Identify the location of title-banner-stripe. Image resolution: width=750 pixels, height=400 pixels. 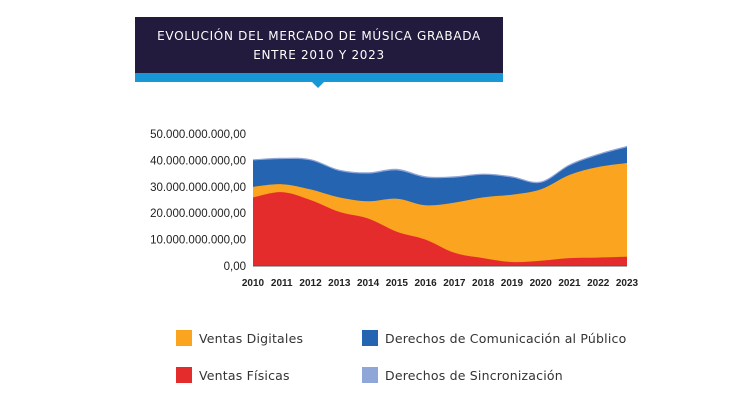
(319, 77).